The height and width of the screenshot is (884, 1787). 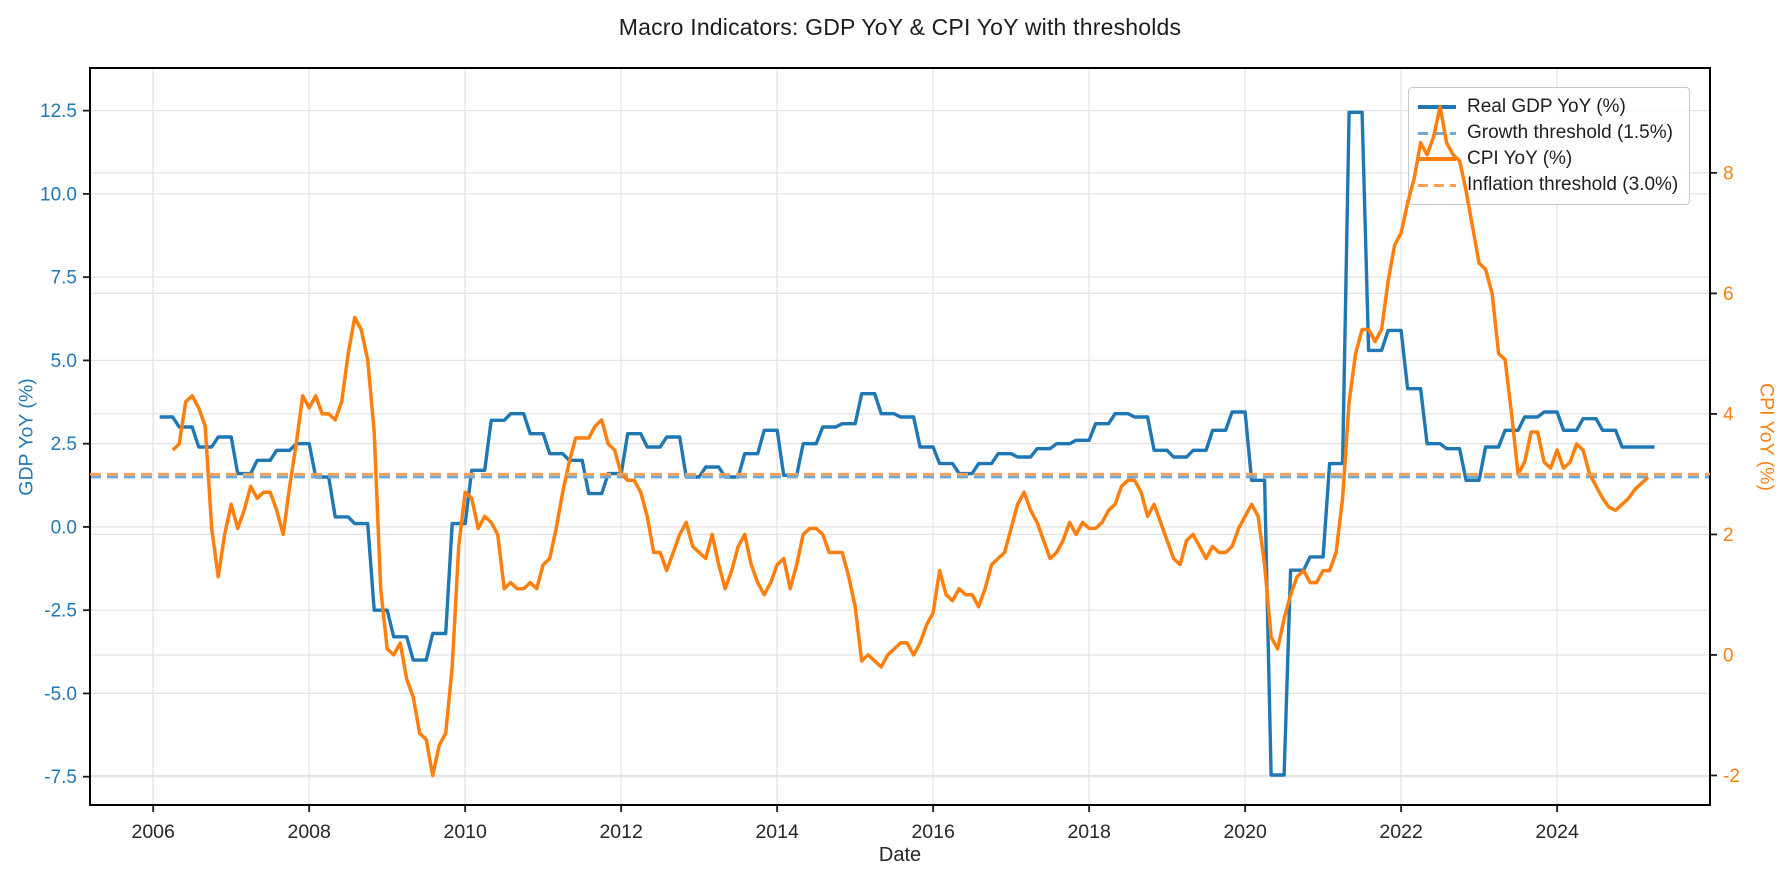 I want to click on legend-label: CPI YoY (%), so click(x=1520, y=158).